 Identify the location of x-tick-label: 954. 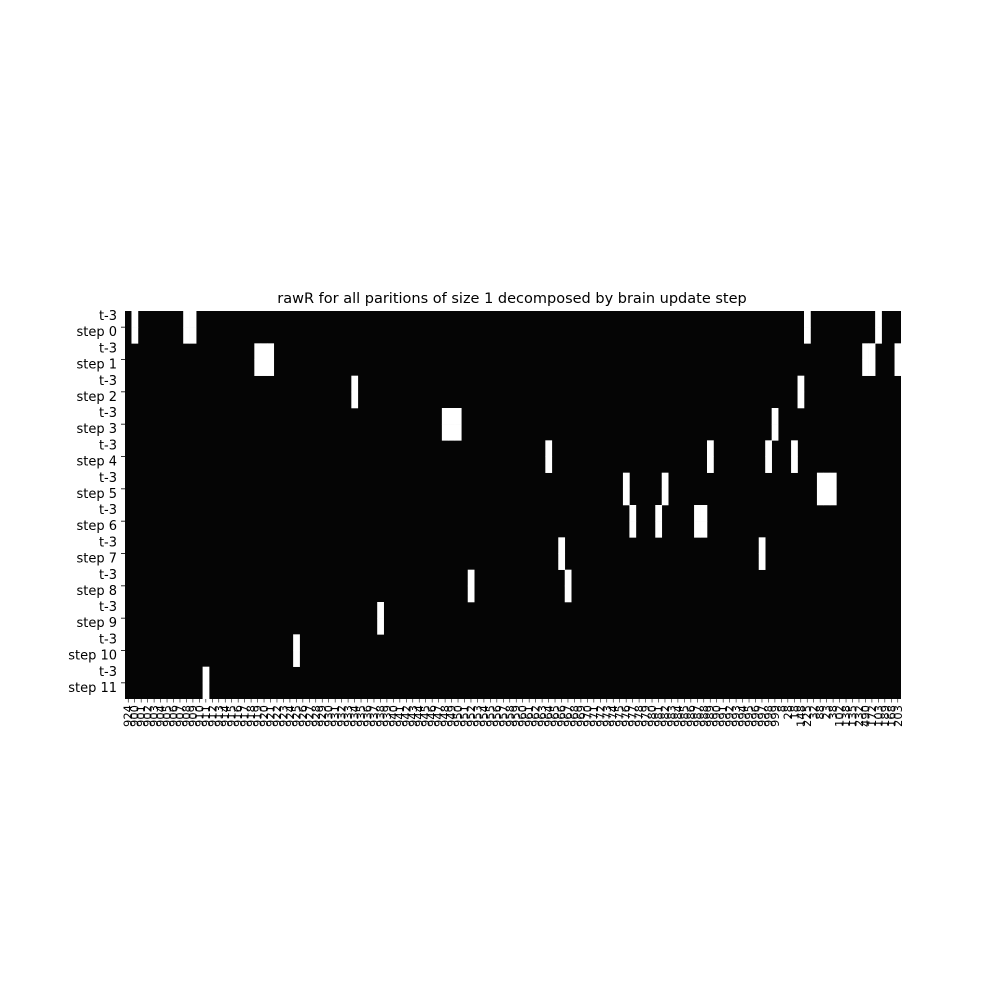
(484, 716).